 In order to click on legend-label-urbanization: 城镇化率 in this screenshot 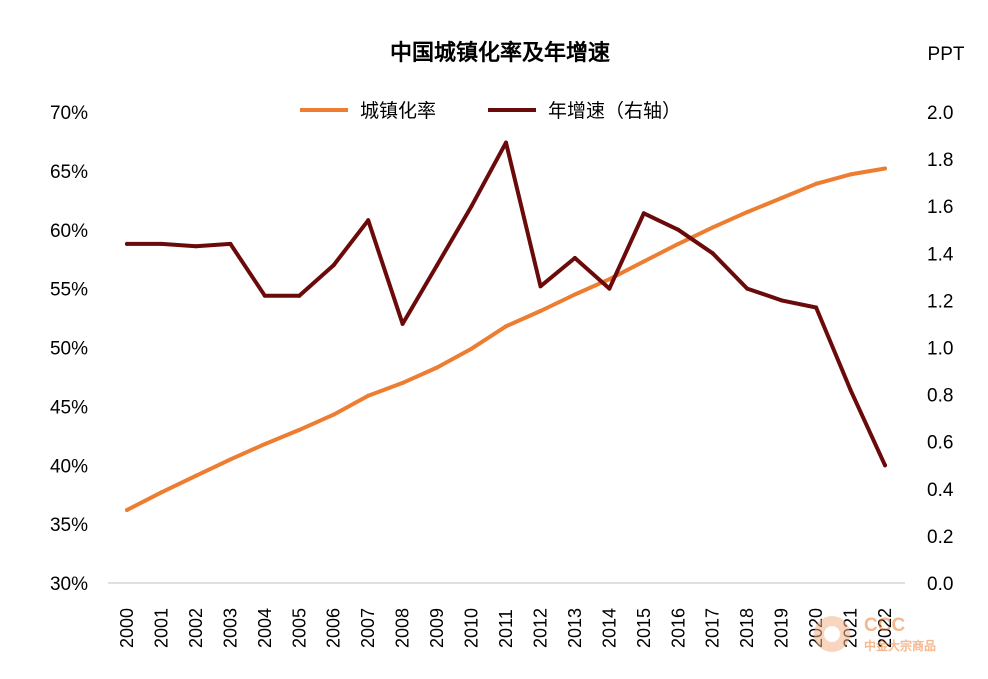, I will do `click(398, 111)`.